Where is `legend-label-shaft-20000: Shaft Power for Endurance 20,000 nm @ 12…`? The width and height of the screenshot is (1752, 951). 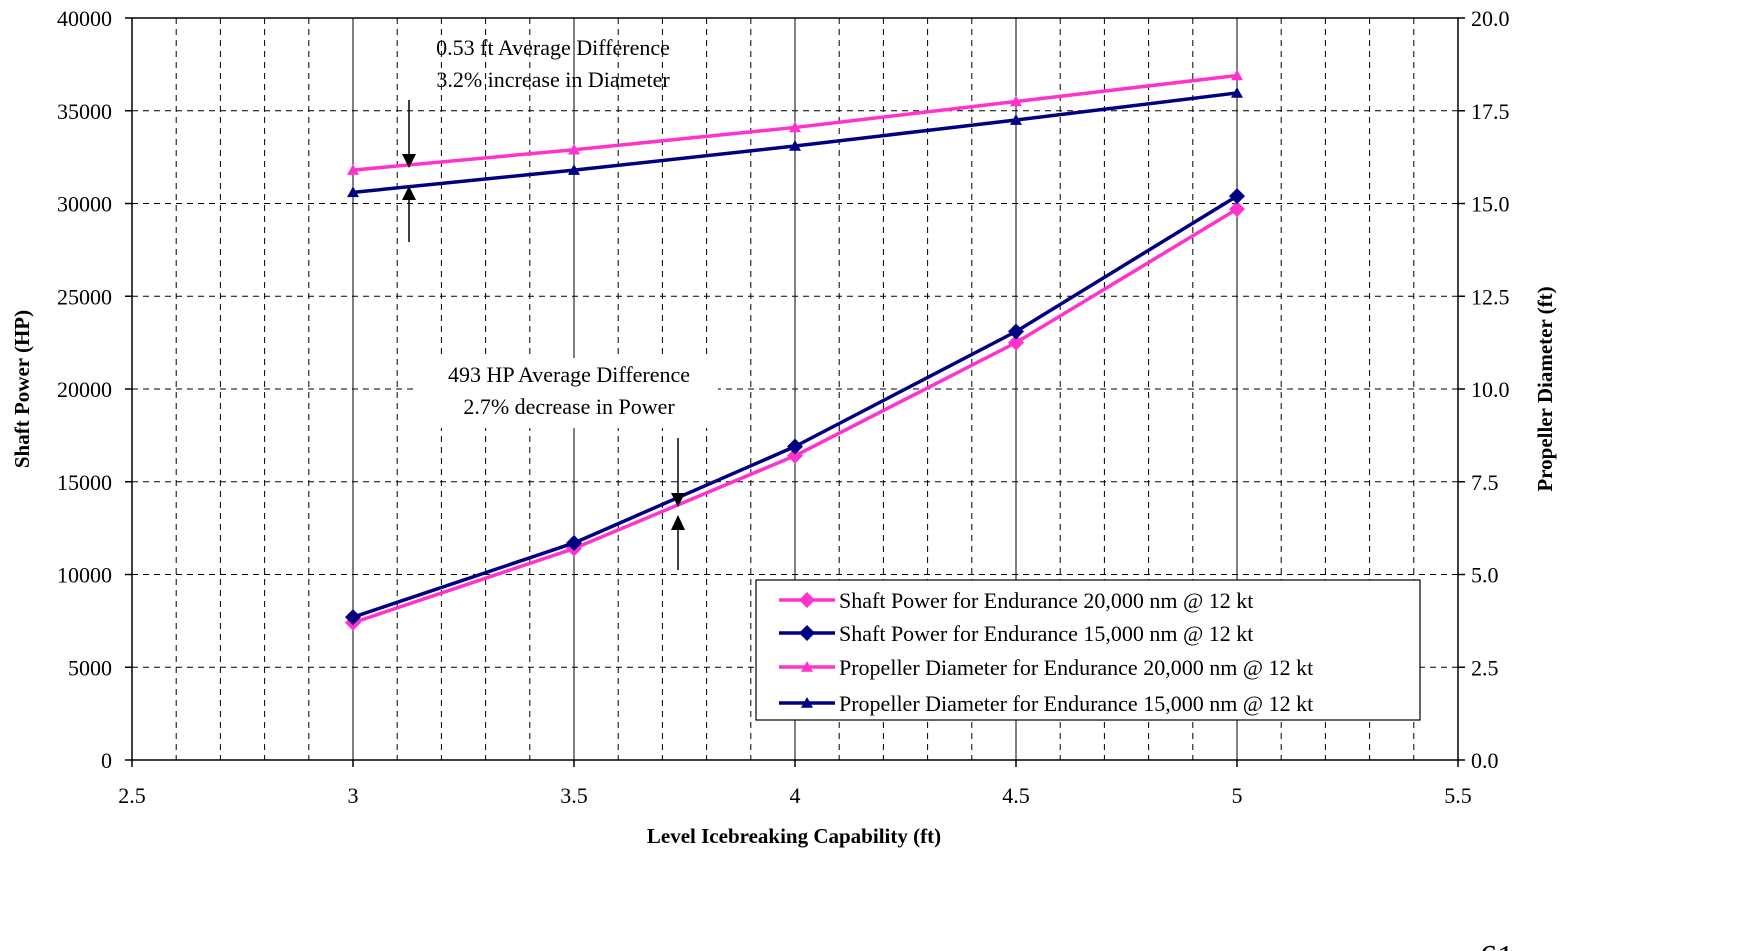 legend-label-shaft-20000: Shaft Power for Endurance 20,000 nm @ 12… is located at coordinates (1046, 600).